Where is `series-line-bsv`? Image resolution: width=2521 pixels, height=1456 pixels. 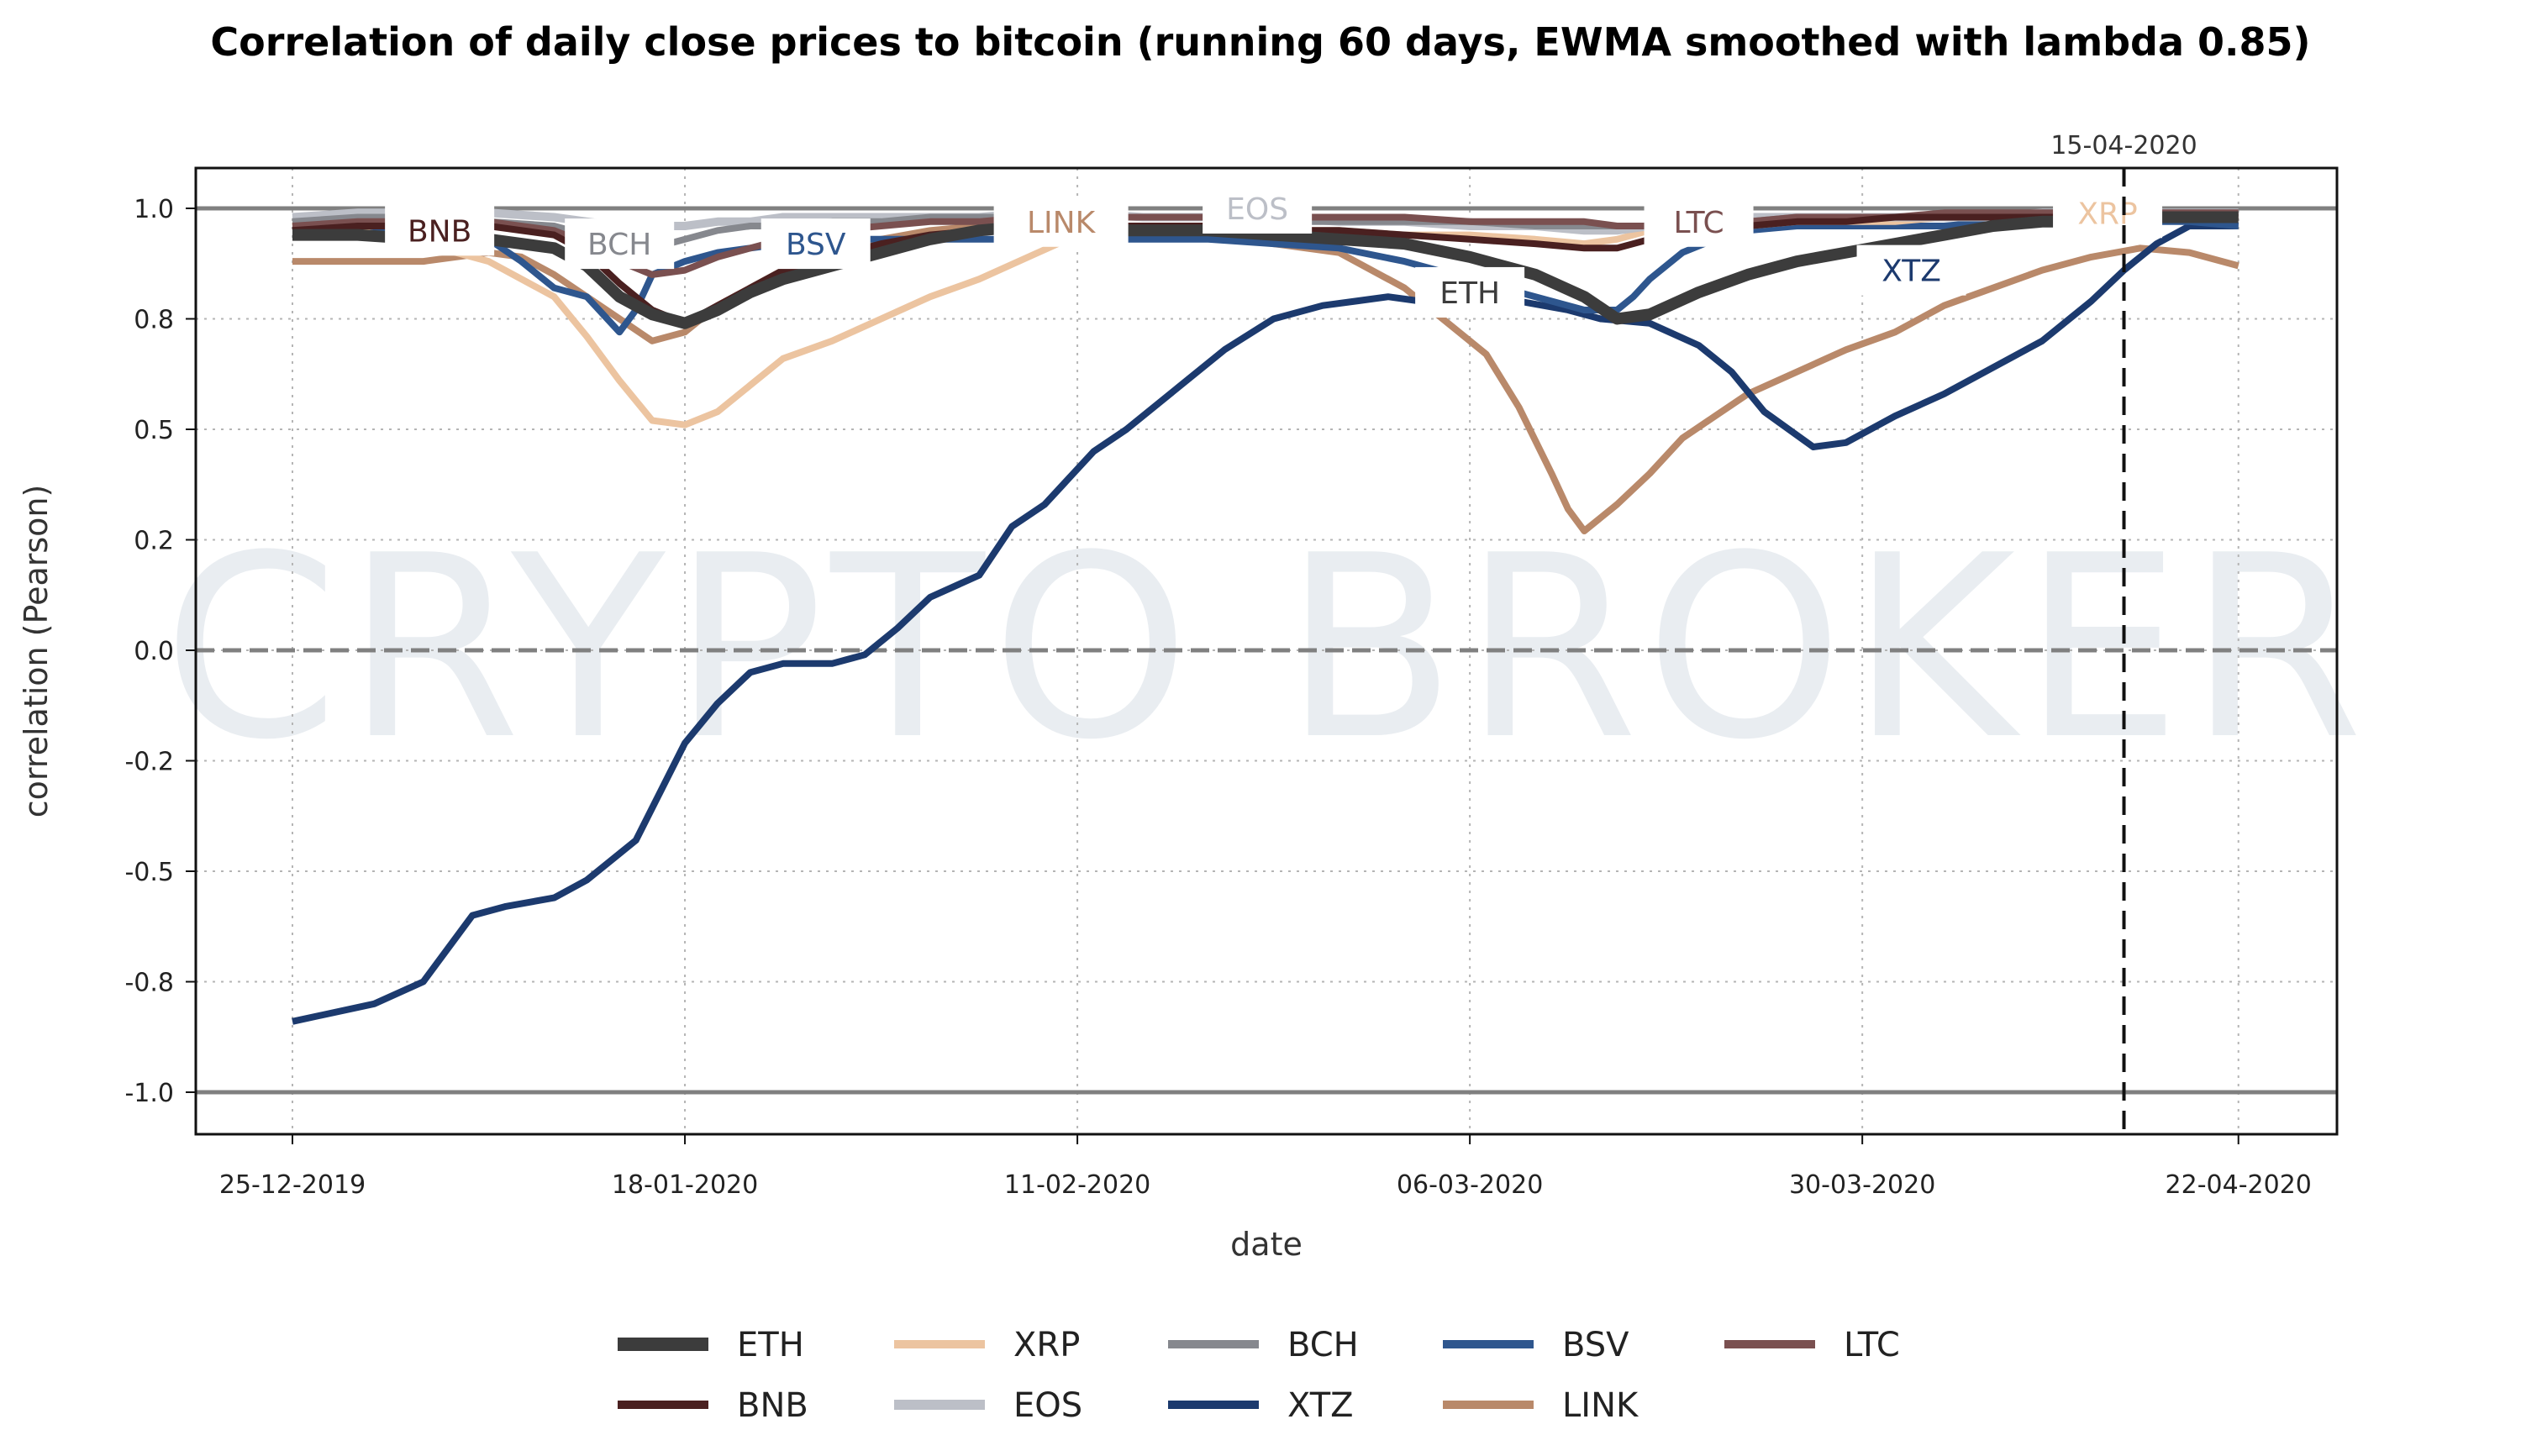 series-line-bsv is located at coordinates (1265, 277).